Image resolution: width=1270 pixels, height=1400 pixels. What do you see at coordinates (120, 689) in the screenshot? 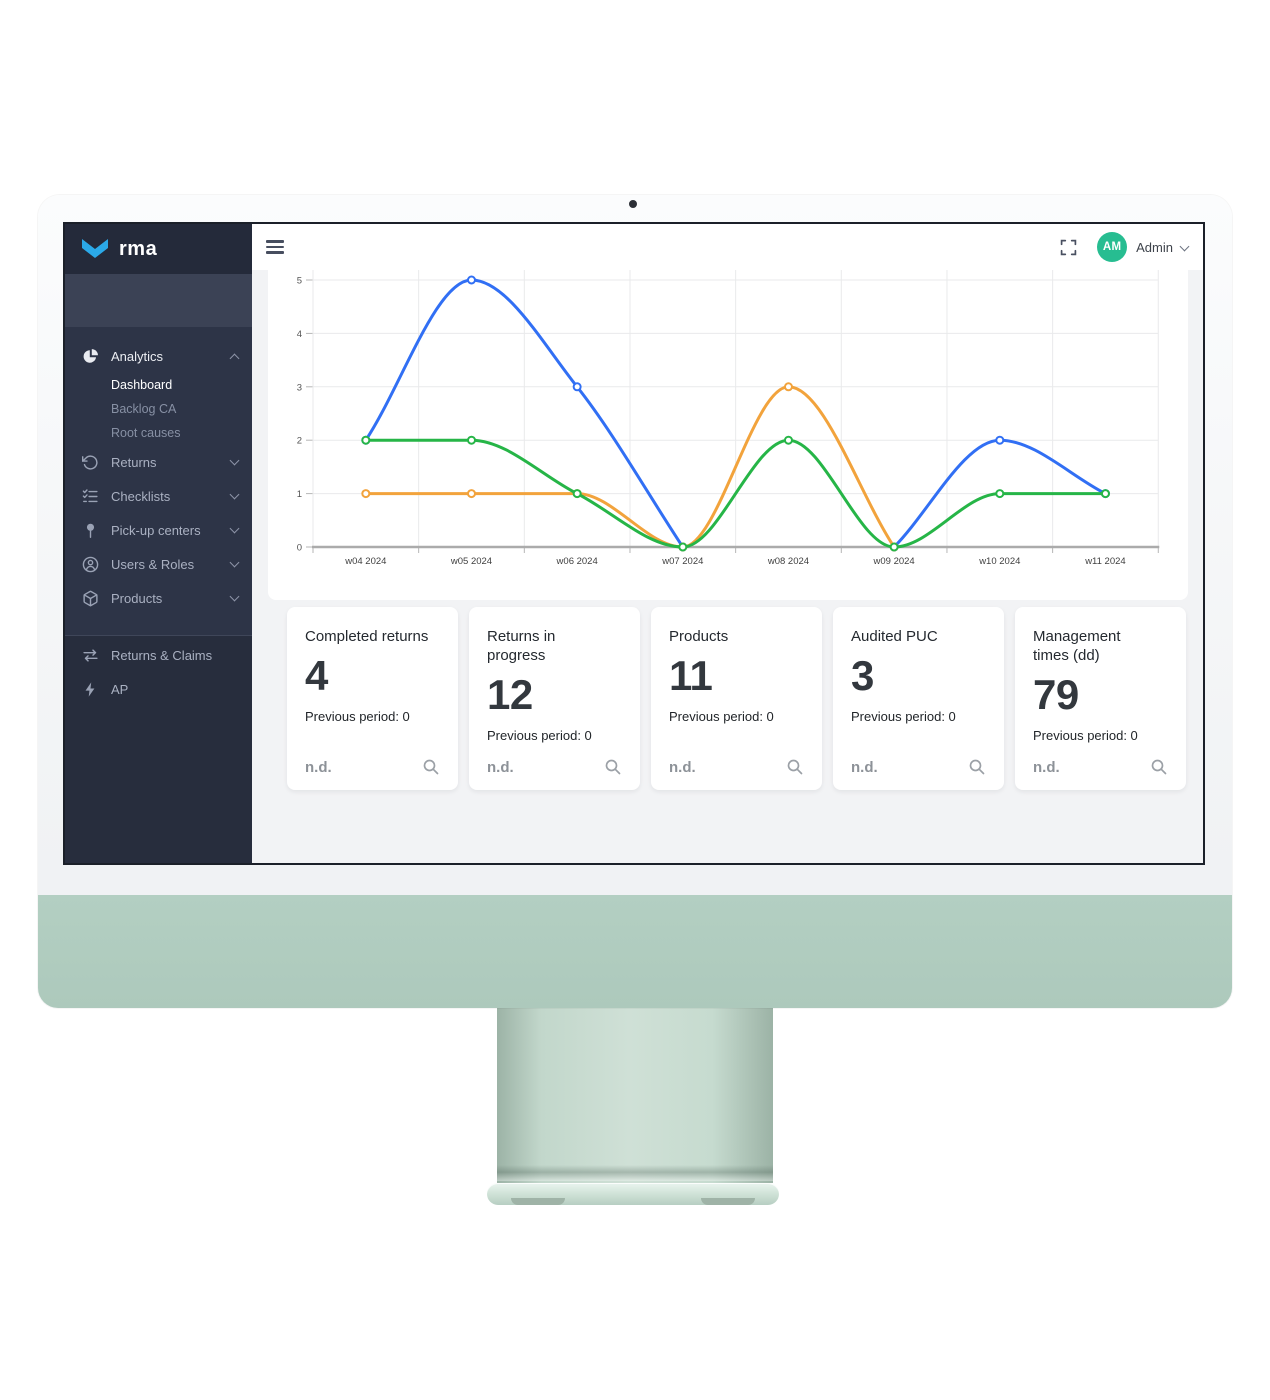
I see `sidebar-item-label: AP` at bounding box center [120, 689].